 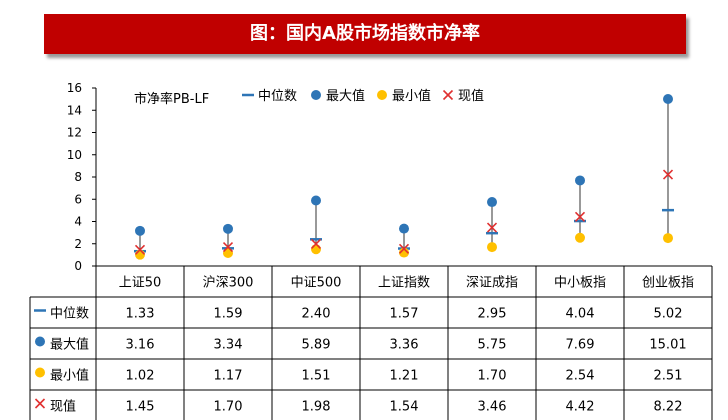 What do you see at coordinates (74, 133) in the screenshot?
I see `y-tick-label: 12` at bounding box center [74, 133].